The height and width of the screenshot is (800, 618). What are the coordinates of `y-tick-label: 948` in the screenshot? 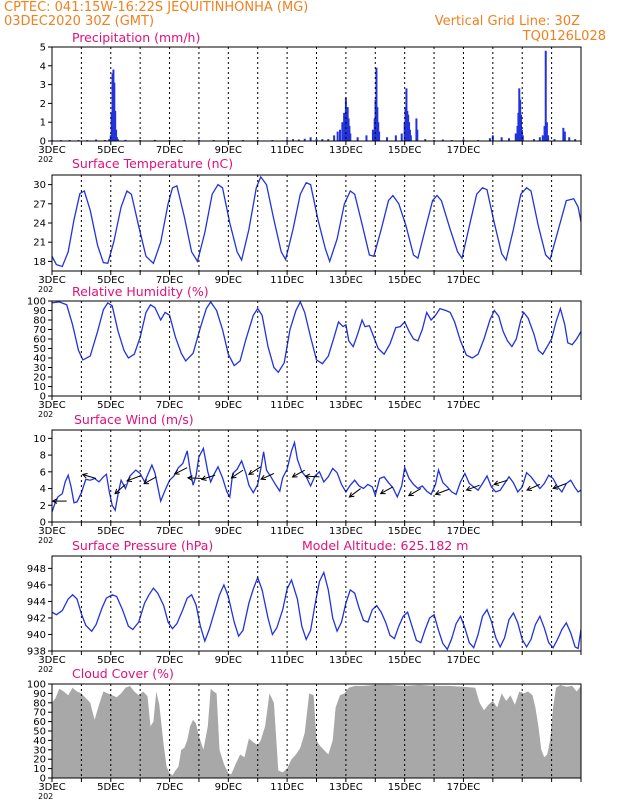 It's located at (36, 569).